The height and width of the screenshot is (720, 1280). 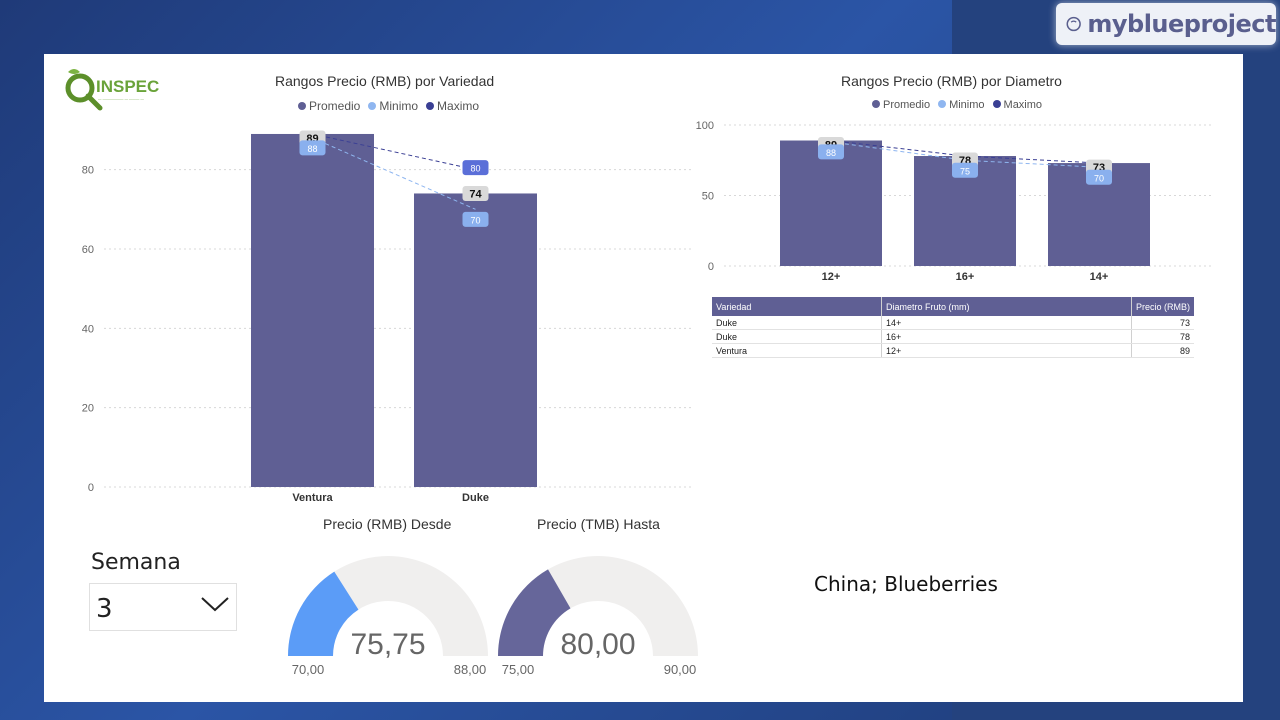 What do you see at coordinates (215, 604) in the screenshot?
I see `chevron-down-icon` at bounding box center [215, 604].